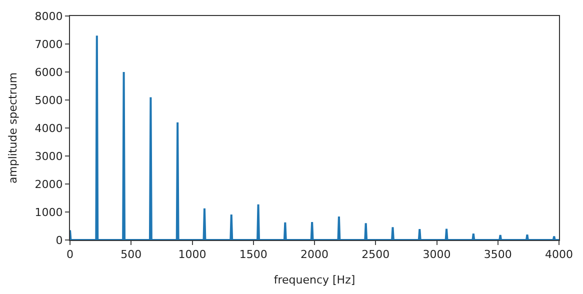 The height and width of the screenshot is (294, 583). I want to click on y-tick-label: 2000, so click(48, 184).